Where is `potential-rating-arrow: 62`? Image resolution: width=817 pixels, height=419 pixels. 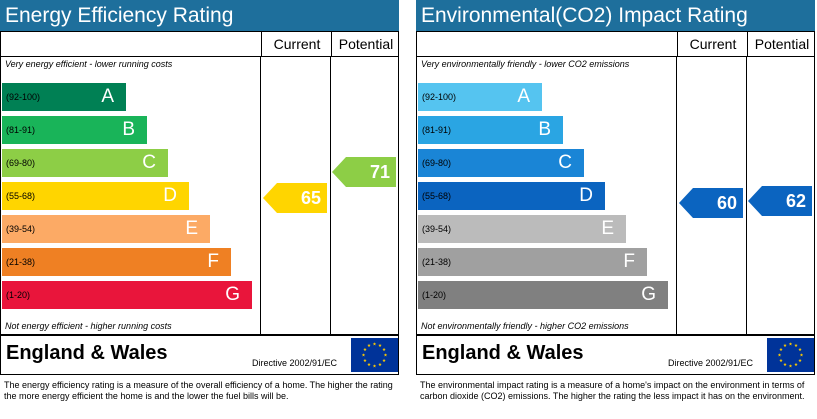
potential-rating-arrow: 62 is located at coordinates (780, 200).